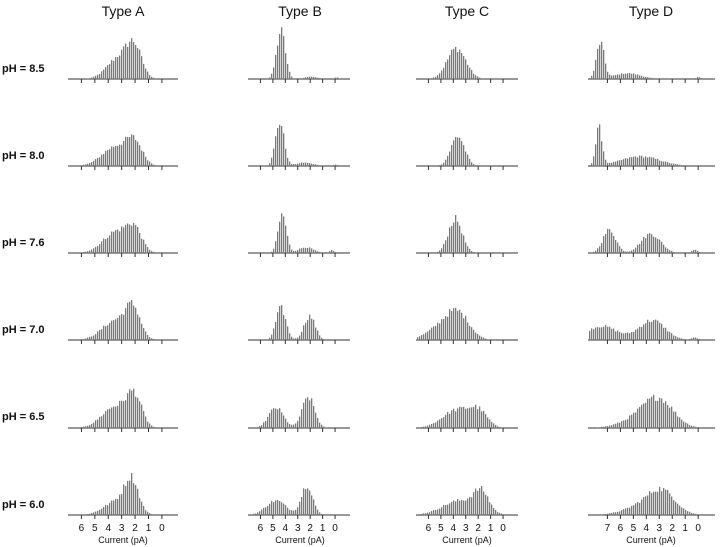 Image resolution: width=720 pixels, height=547 pixels. Describe the element at coordinates (273, 528) in the screenshot. I see `x-tick-label: 5` at that location.